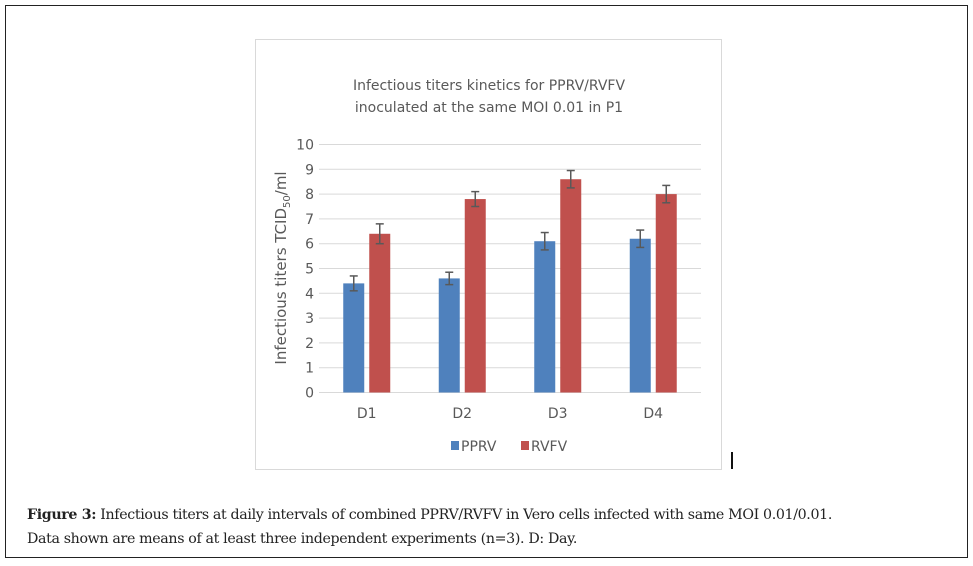 The width and height of the screenshot is (973, 566). I want to click on bar-pprv-d2, so click(449, 335).